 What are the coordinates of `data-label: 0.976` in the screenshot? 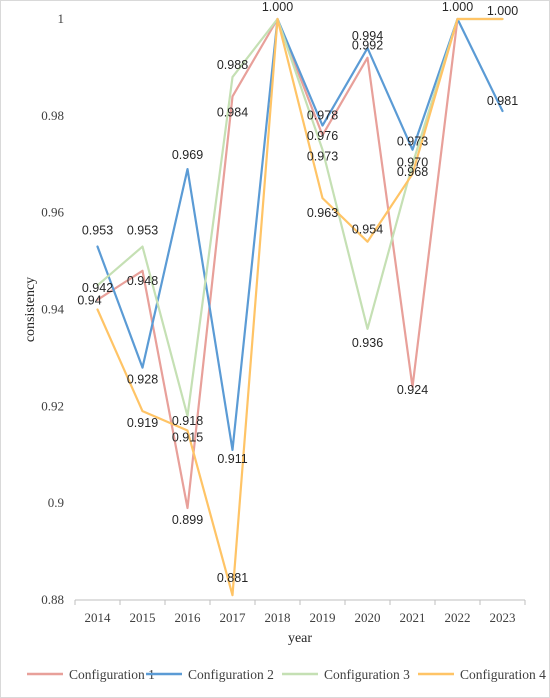 It's located at (322, 136).